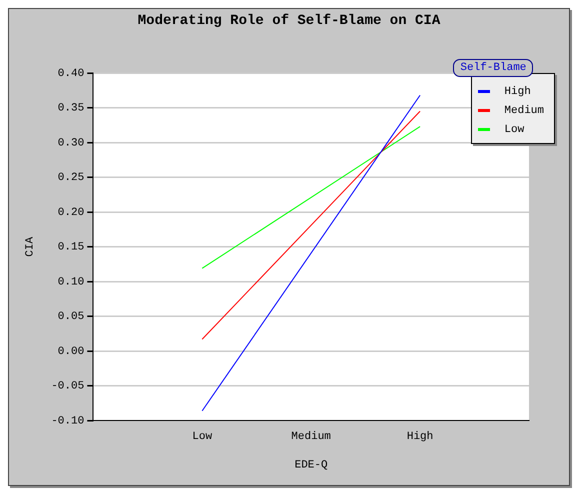 Image resolution: width=580 pixels, height=491 pixels. Describe the element at coordinates (71, 352) in the screenshot. I see `y-tick-label: 0.00` at that location.